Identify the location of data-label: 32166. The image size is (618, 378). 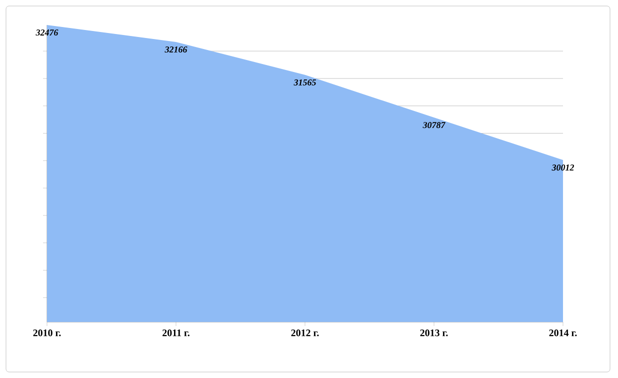
(176, 49).